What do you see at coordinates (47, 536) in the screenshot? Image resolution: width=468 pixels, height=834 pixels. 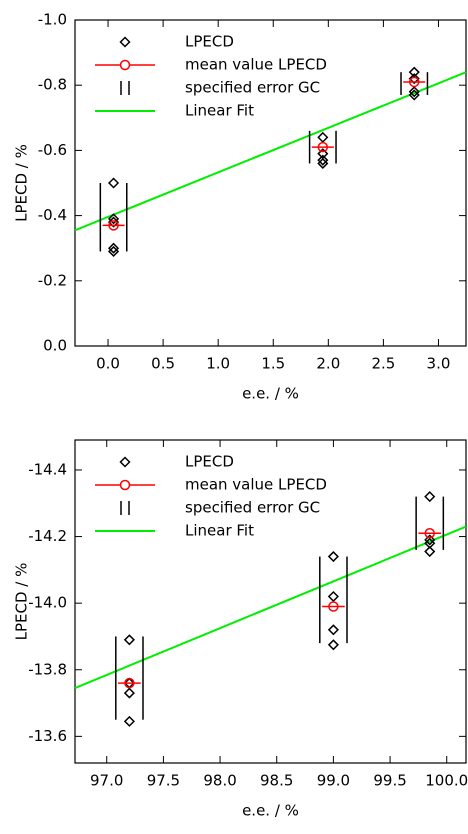 I see `y-tick-label: -14.2` at bounding box center [47, 536].